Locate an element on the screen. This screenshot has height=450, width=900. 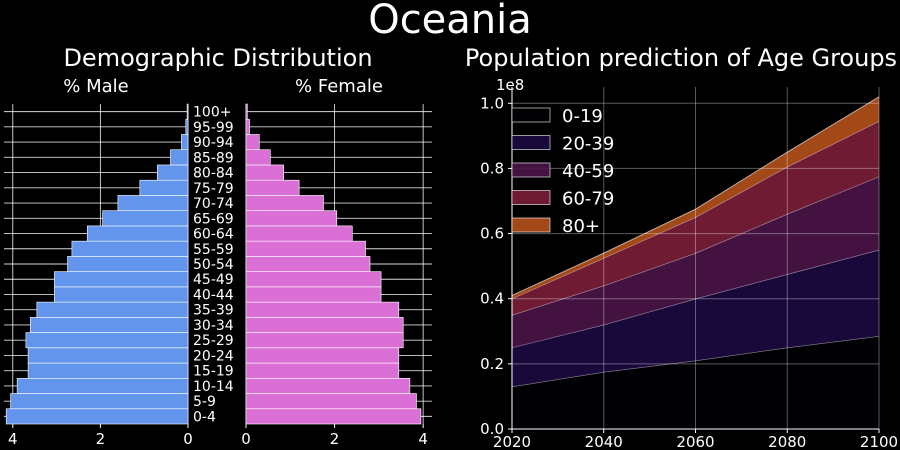
legend-label-80+: 80+ is located at coordinates (581, 226).